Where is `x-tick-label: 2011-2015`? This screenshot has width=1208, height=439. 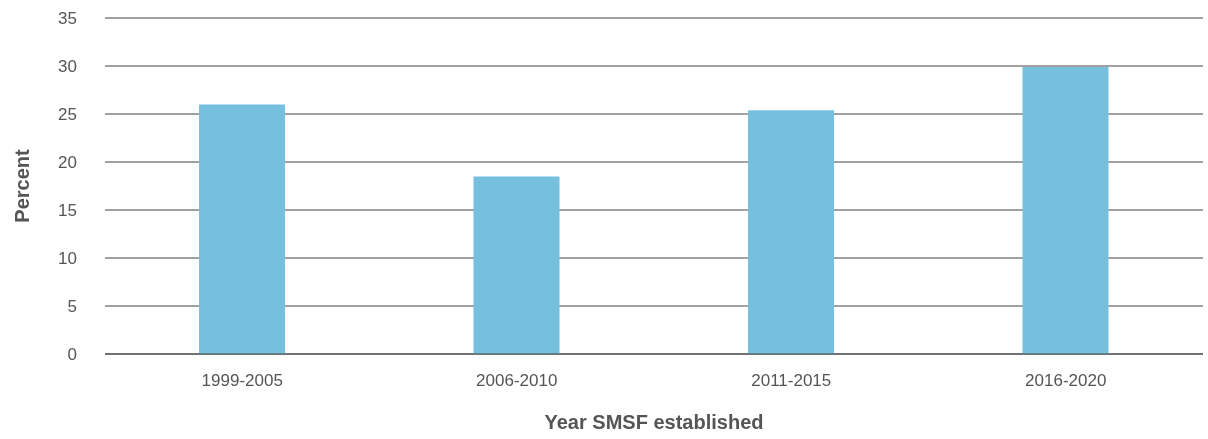
x-tick-label: 2011-2015 is located at coordinates (791, 381).